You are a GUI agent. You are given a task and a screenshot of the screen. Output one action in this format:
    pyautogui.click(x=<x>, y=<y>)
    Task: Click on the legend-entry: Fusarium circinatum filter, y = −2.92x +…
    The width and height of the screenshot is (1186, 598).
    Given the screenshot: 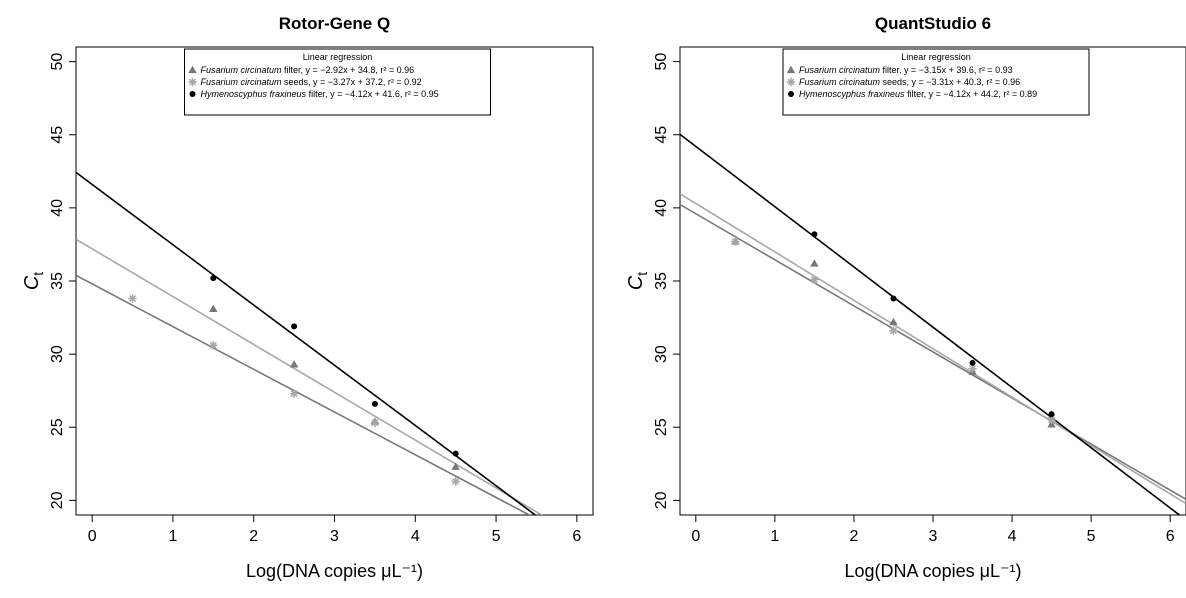 What is the action you would take?
    pyautogui.click(x=308, y=70)
    